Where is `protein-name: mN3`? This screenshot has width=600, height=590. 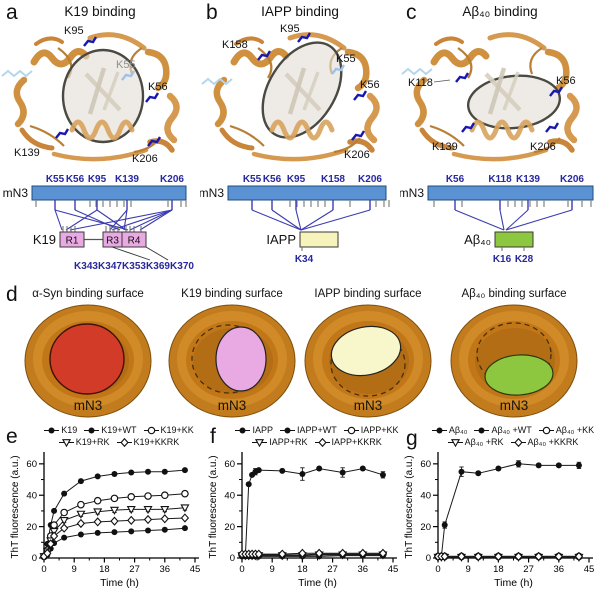
protein-name: mN3 is located at coordinates (212, 193).